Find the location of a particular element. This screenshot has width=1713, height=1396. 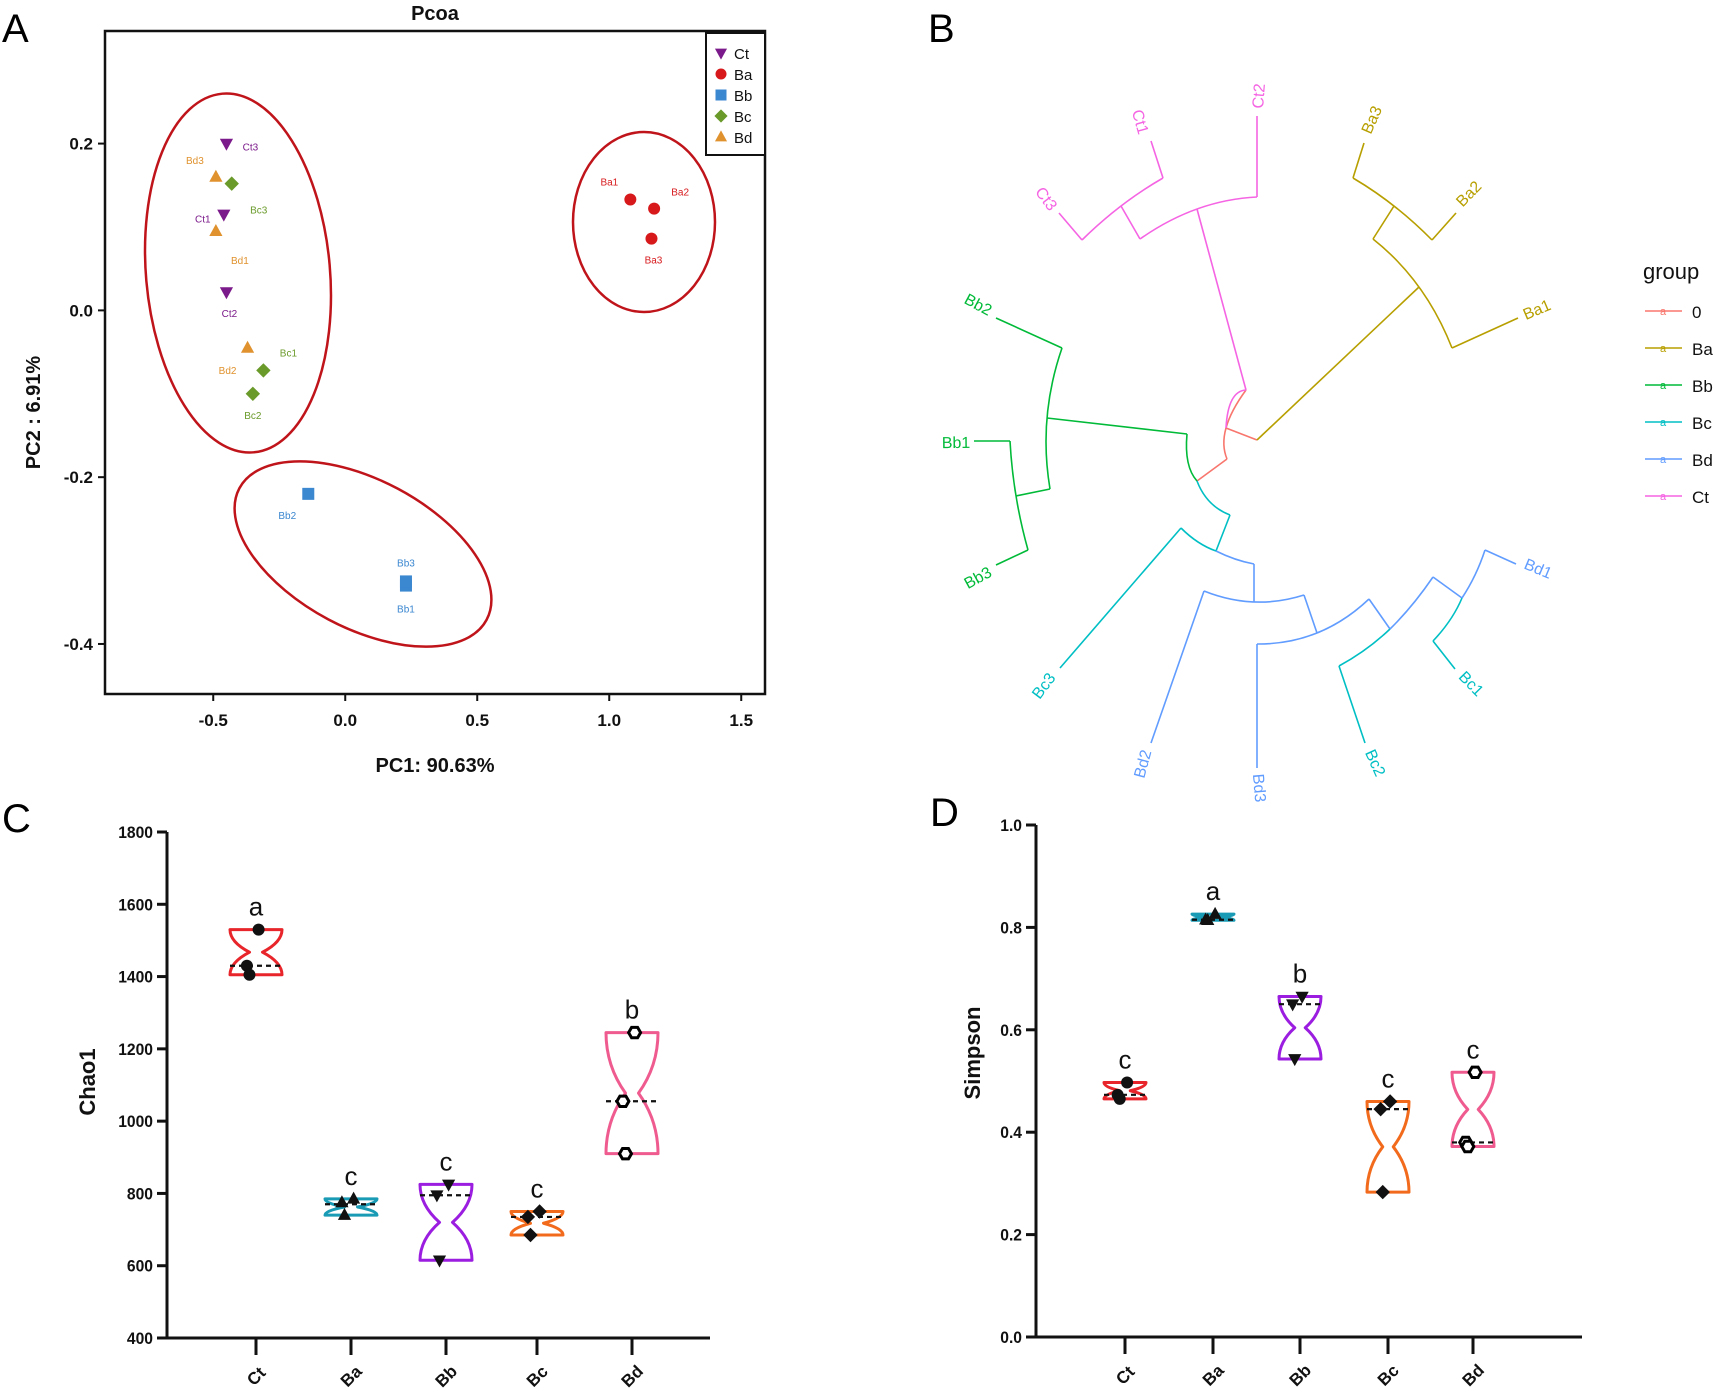

legend-label: Bd is located at coordinates (1702, 460).